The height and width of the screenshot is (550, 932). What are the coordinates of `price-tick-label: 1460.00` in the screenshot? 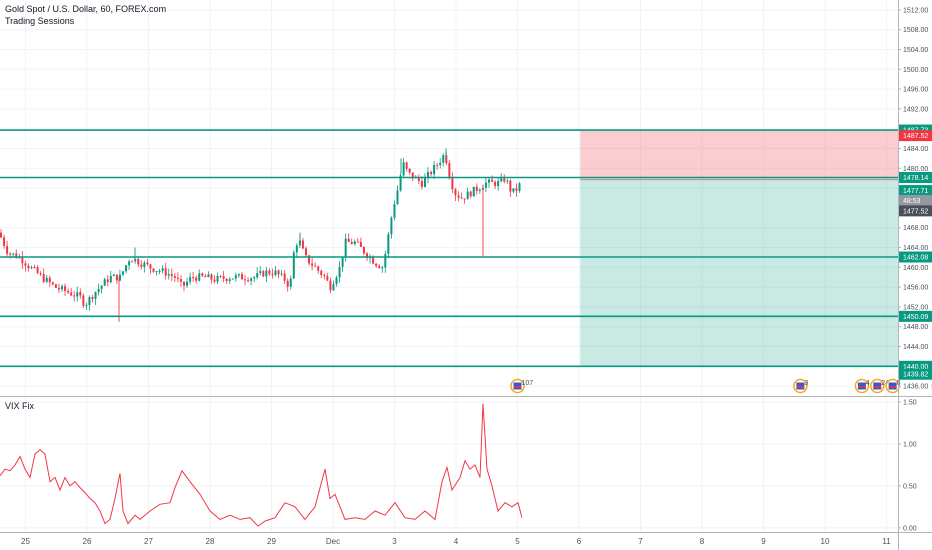 It's located at (915, 268).